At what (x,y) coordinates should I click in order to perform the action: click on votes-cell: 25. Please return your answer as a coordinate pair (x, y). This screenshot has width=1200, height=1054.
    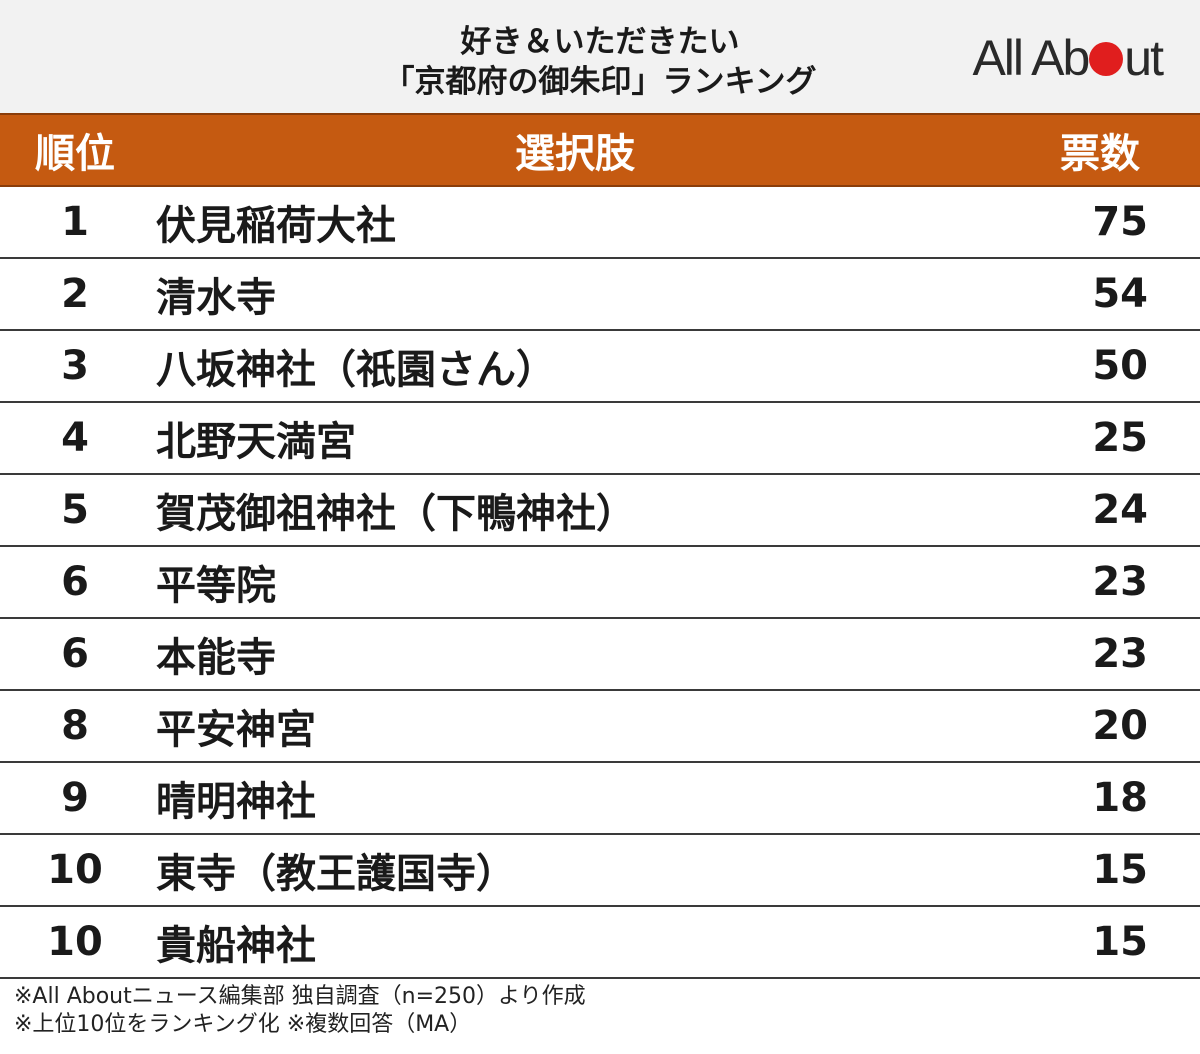
    Looking at the image, I should click on (1100, 438).